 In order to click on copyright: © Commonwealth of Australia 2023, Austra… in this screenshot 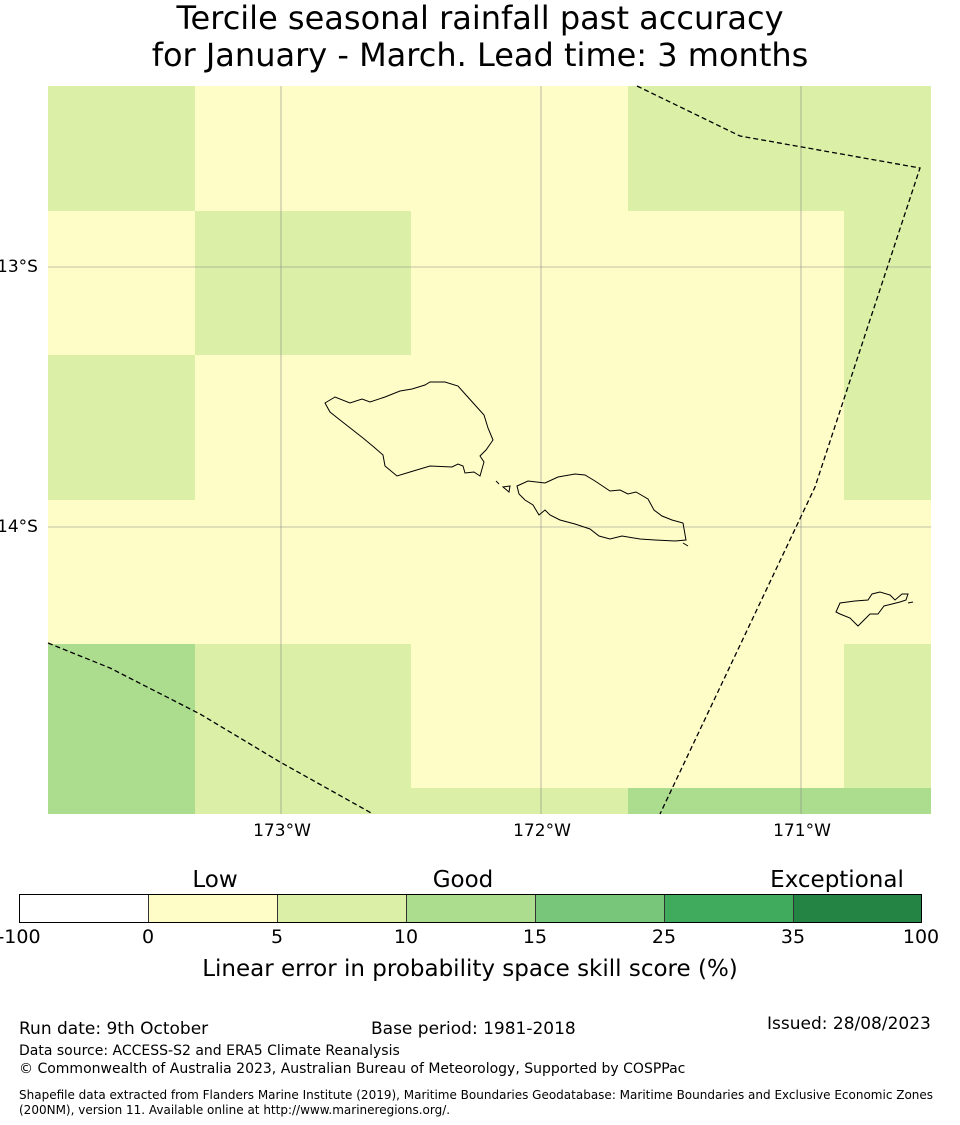, I will do `click(352, 1069)`.